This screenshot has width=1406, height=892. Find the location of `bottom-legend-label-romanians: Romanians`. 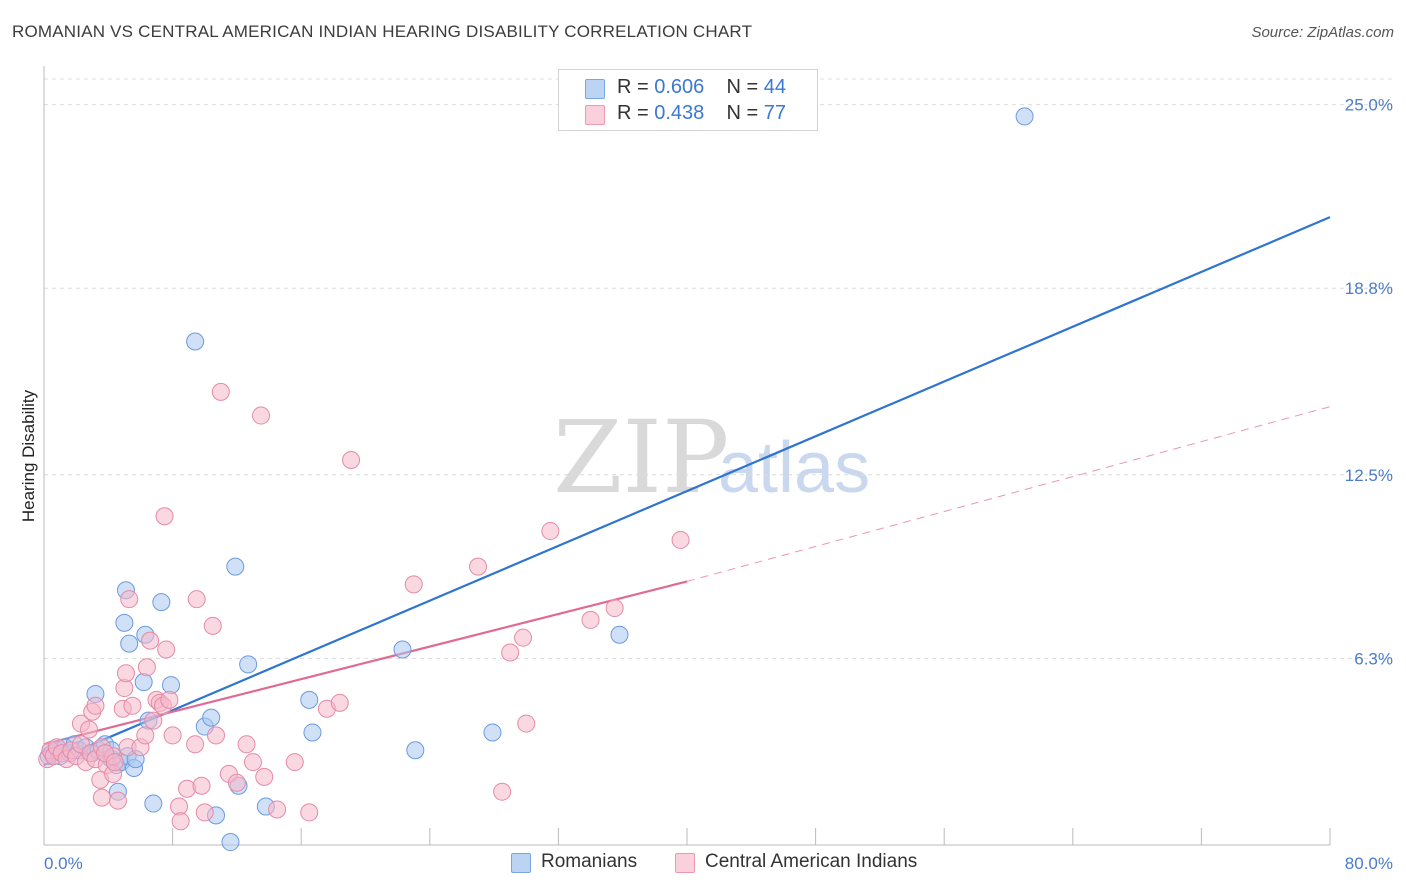

bottom-legend-label-romanians: Romanians is located at coordinates (589, 861).